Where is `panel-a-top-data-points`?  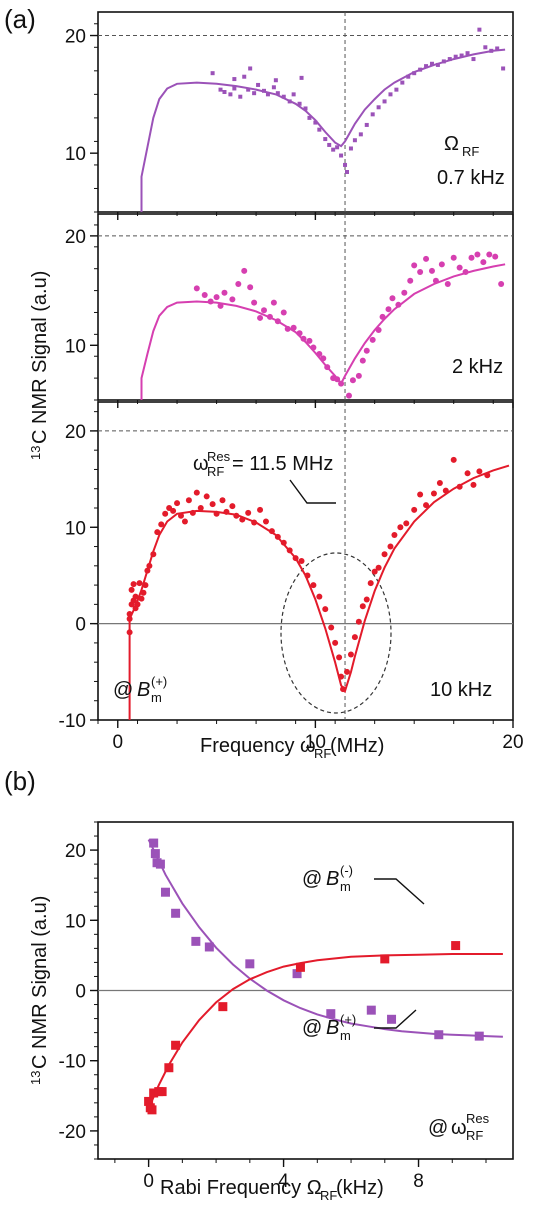
panel-a-top-data-points is located at coordinates (358, 101).